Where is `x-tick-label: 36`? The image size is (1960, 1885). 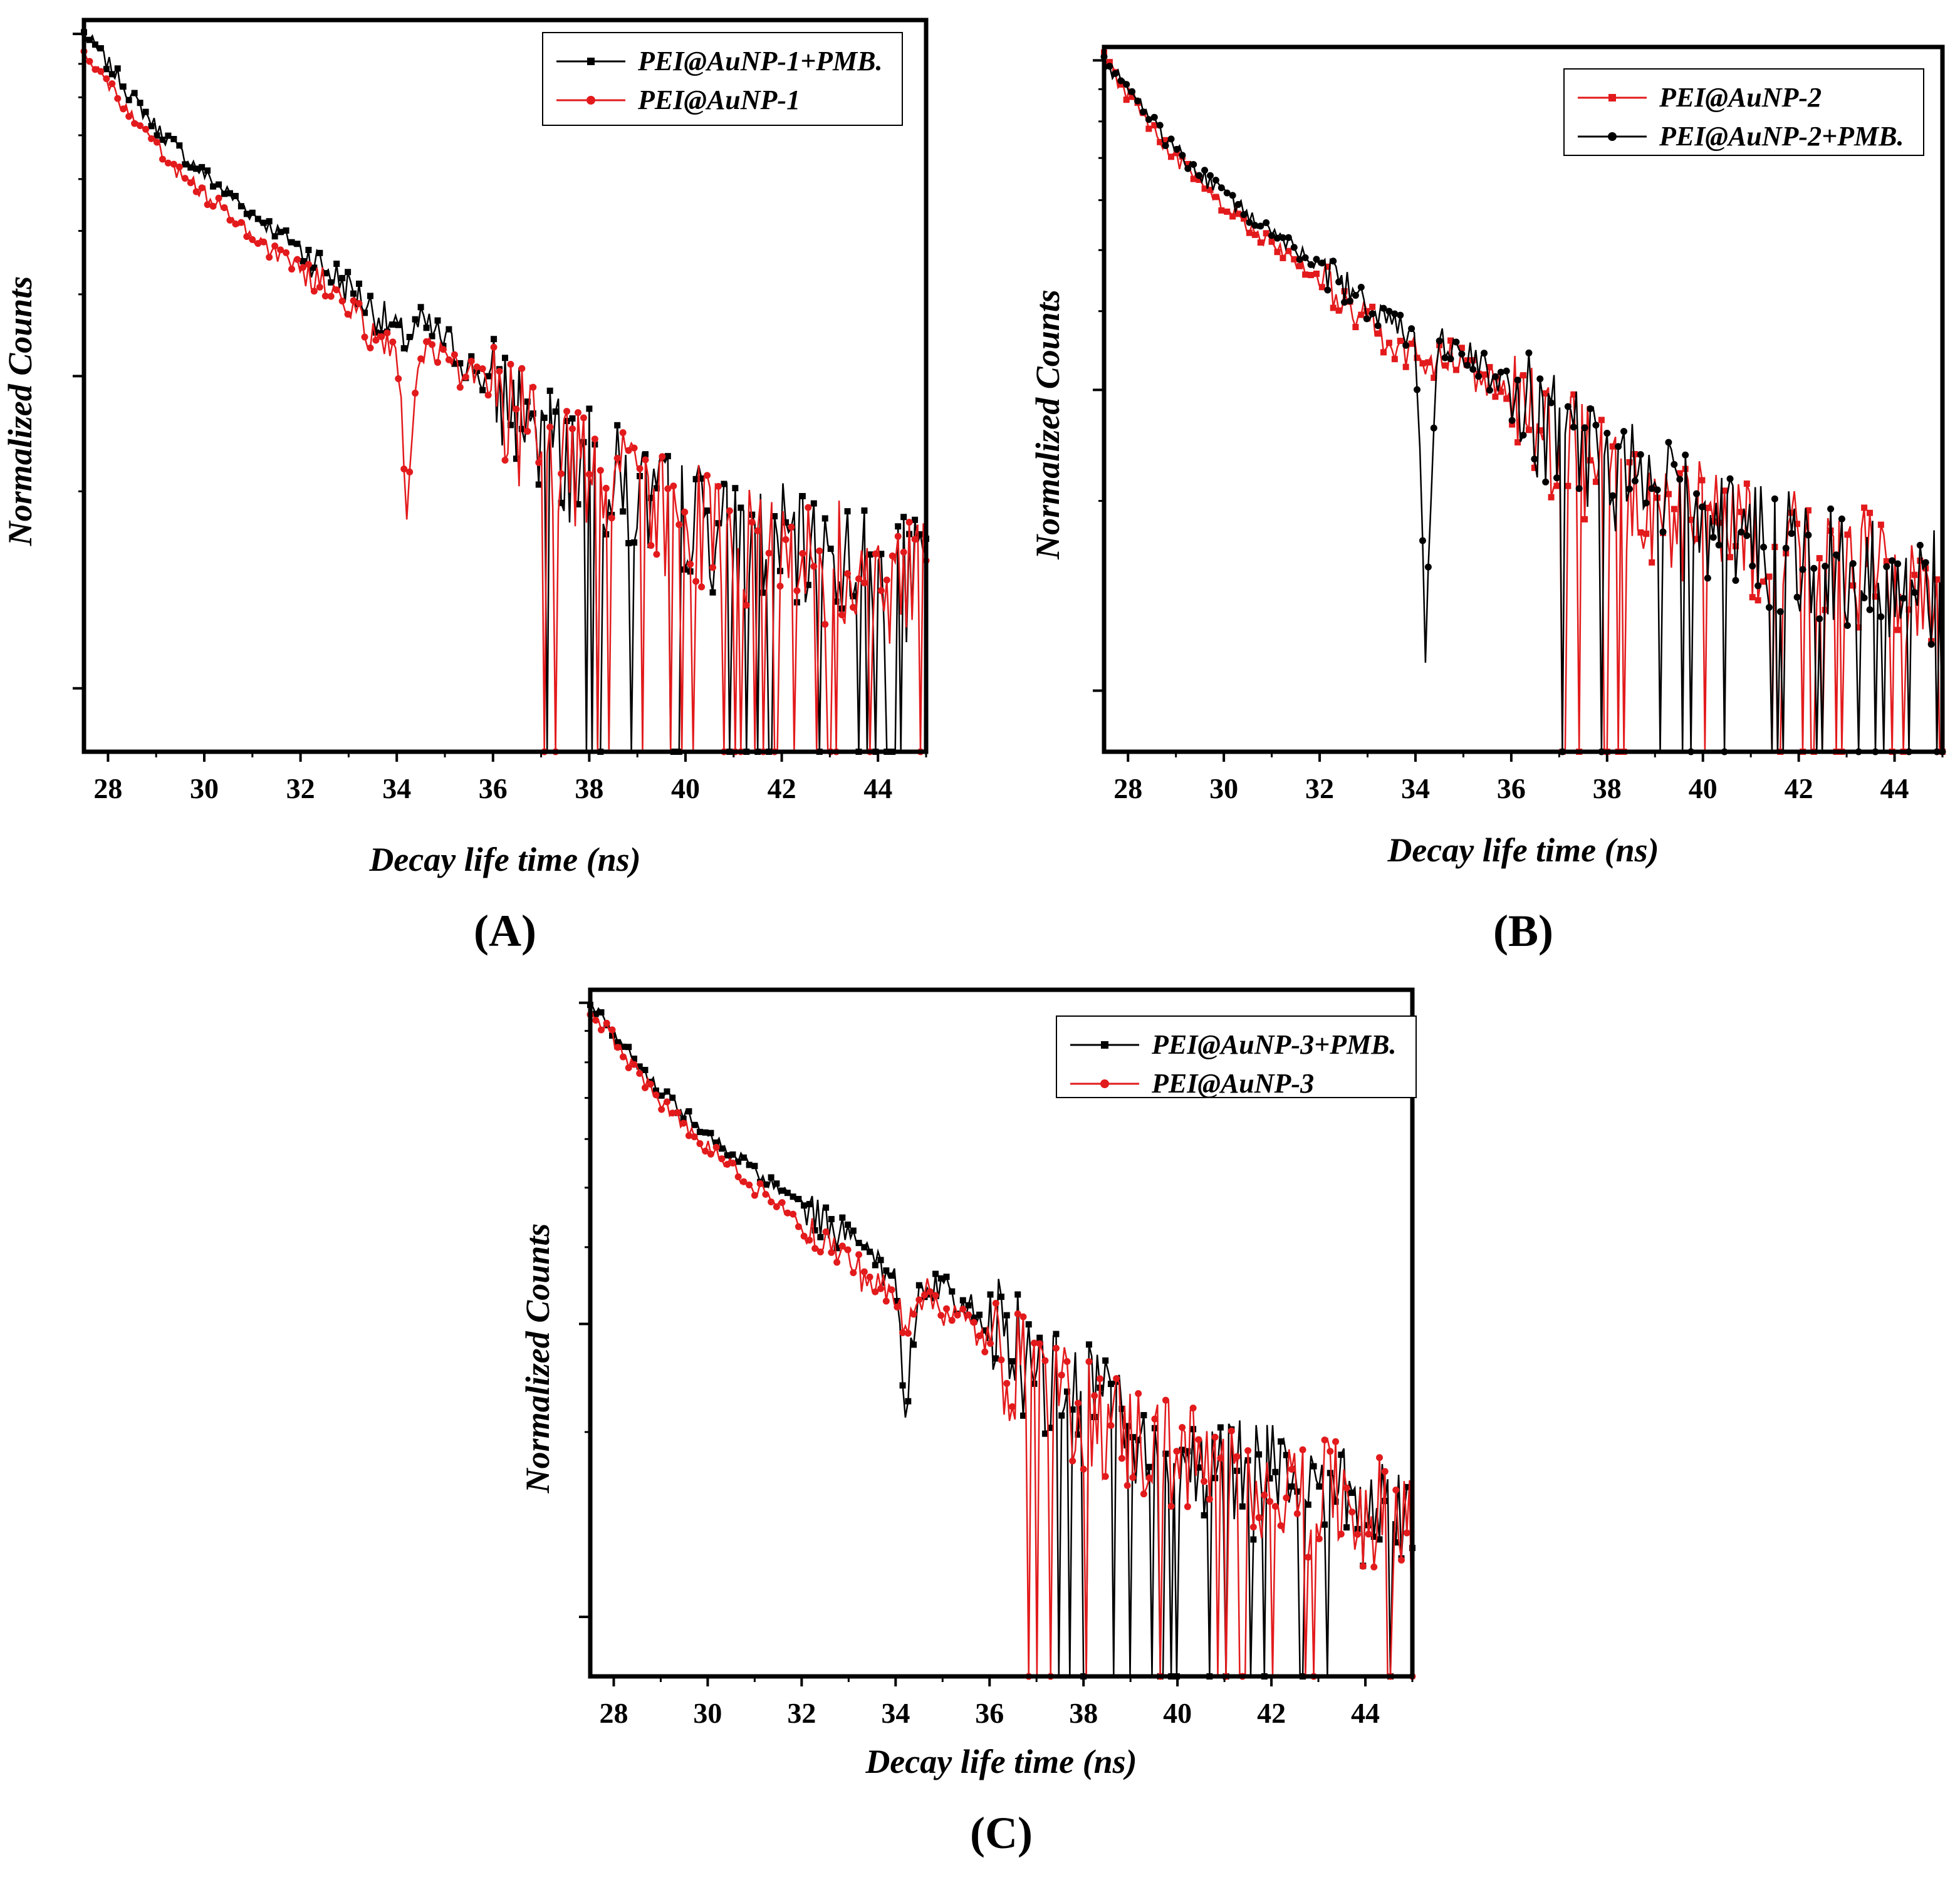
x-tick-label: 36 is located at coordinates (990, 1713).